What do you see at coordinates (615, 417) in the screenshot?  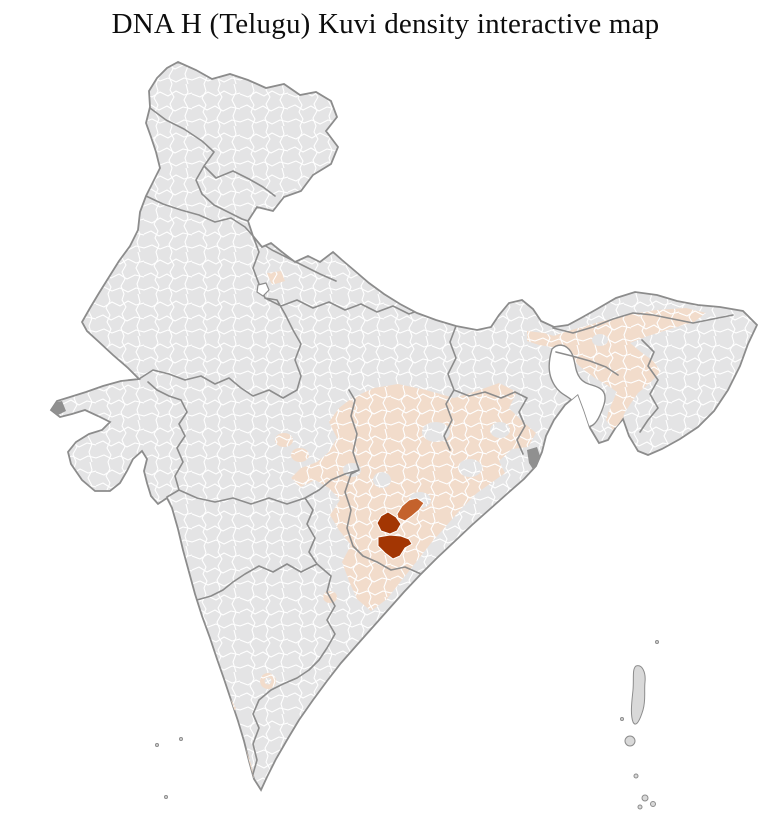 I see `region-tripura-low-density` at bounding box center [615, 417].